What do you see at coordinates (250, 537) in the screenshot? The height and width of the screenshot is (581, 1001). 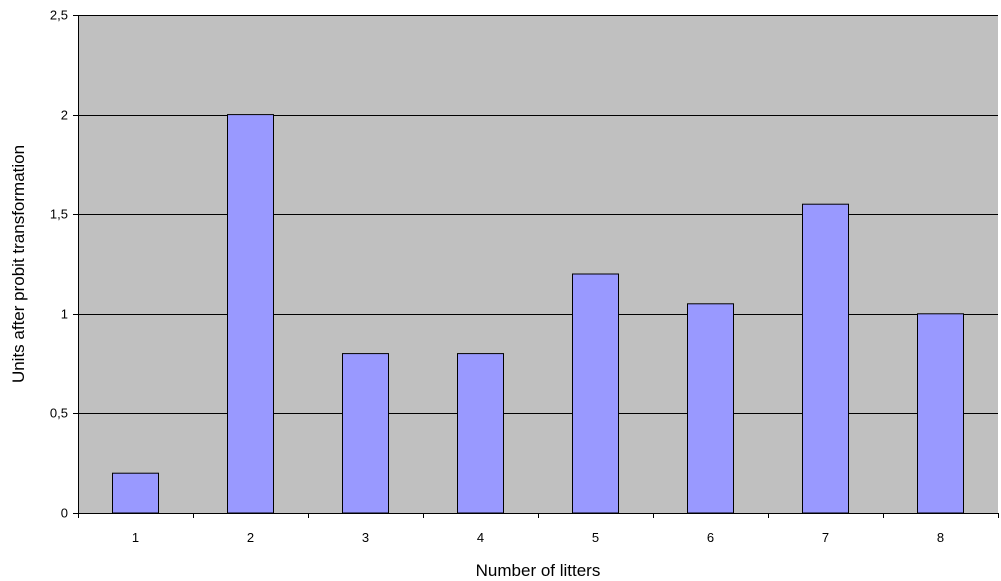 I see `x-tick-label: 2` at bounding box center [250, 537].